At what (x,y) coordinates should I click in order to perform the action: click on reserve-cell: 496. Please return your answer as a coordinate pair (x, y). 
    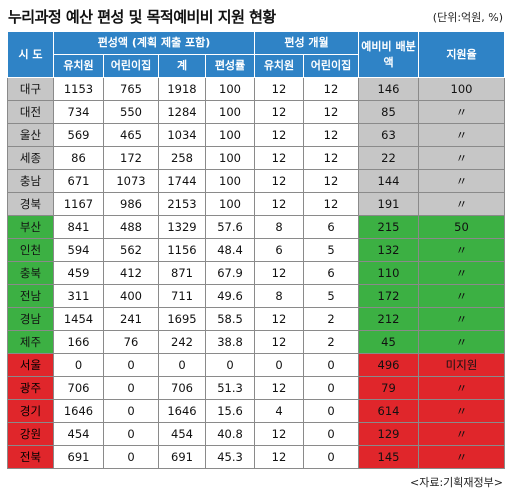
    Looking at the image, I should click on (388, 365).